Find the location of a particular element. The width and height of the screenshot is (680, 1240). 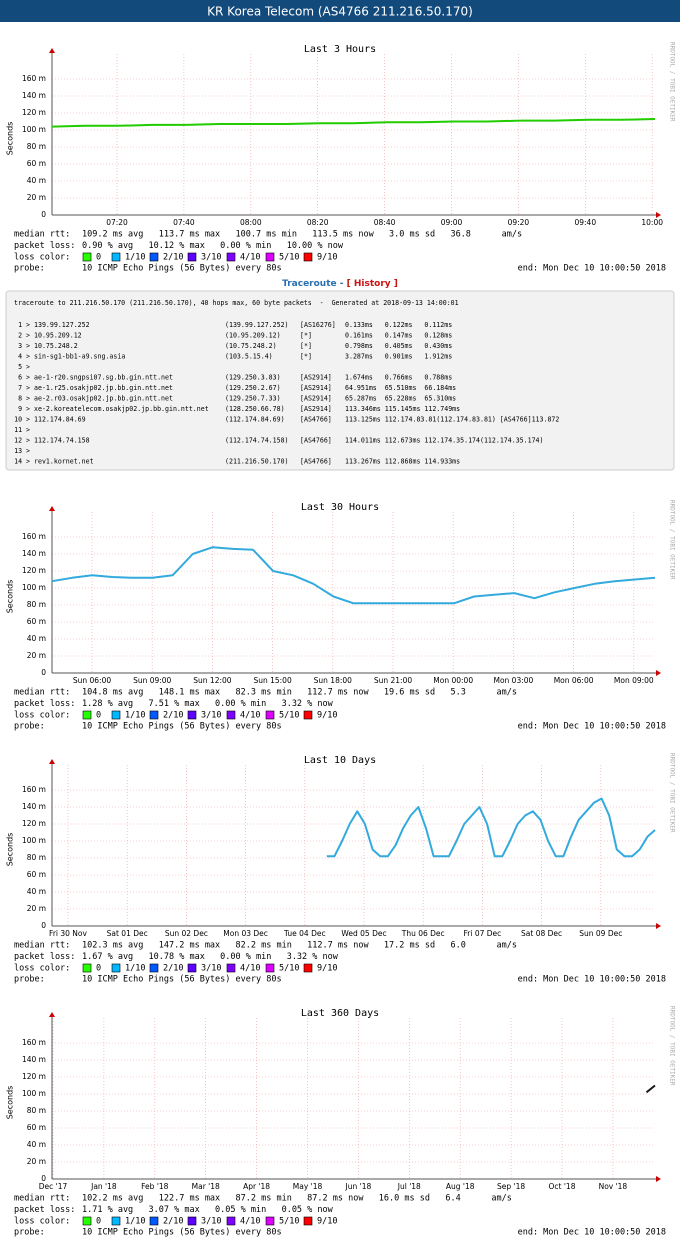

x-tick-label: Sun 09:00 is located at coordinates (152, 680).